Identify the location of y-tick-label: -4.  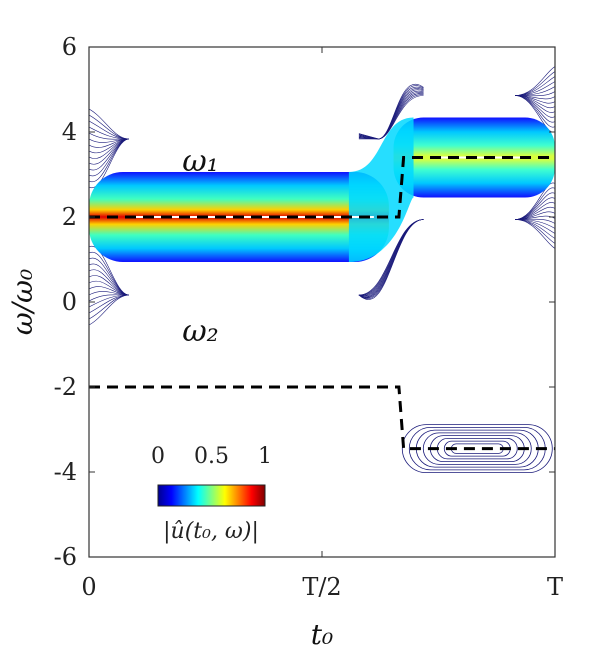
(65, 472).